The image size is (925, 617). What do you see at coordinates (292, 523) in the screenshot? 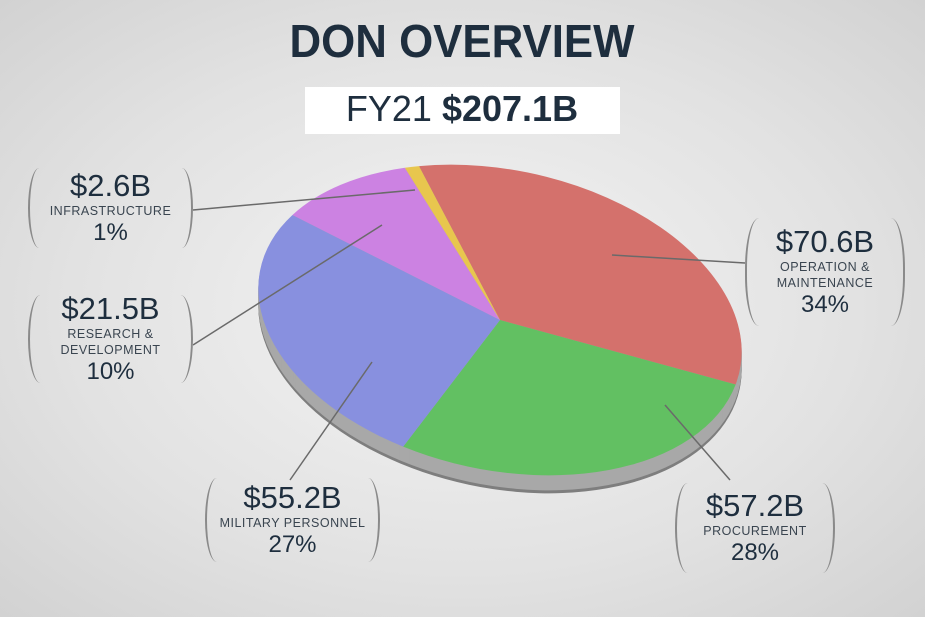
I see `category-label: MILITARY PERSONNEL` at bounding box center [292, 523].